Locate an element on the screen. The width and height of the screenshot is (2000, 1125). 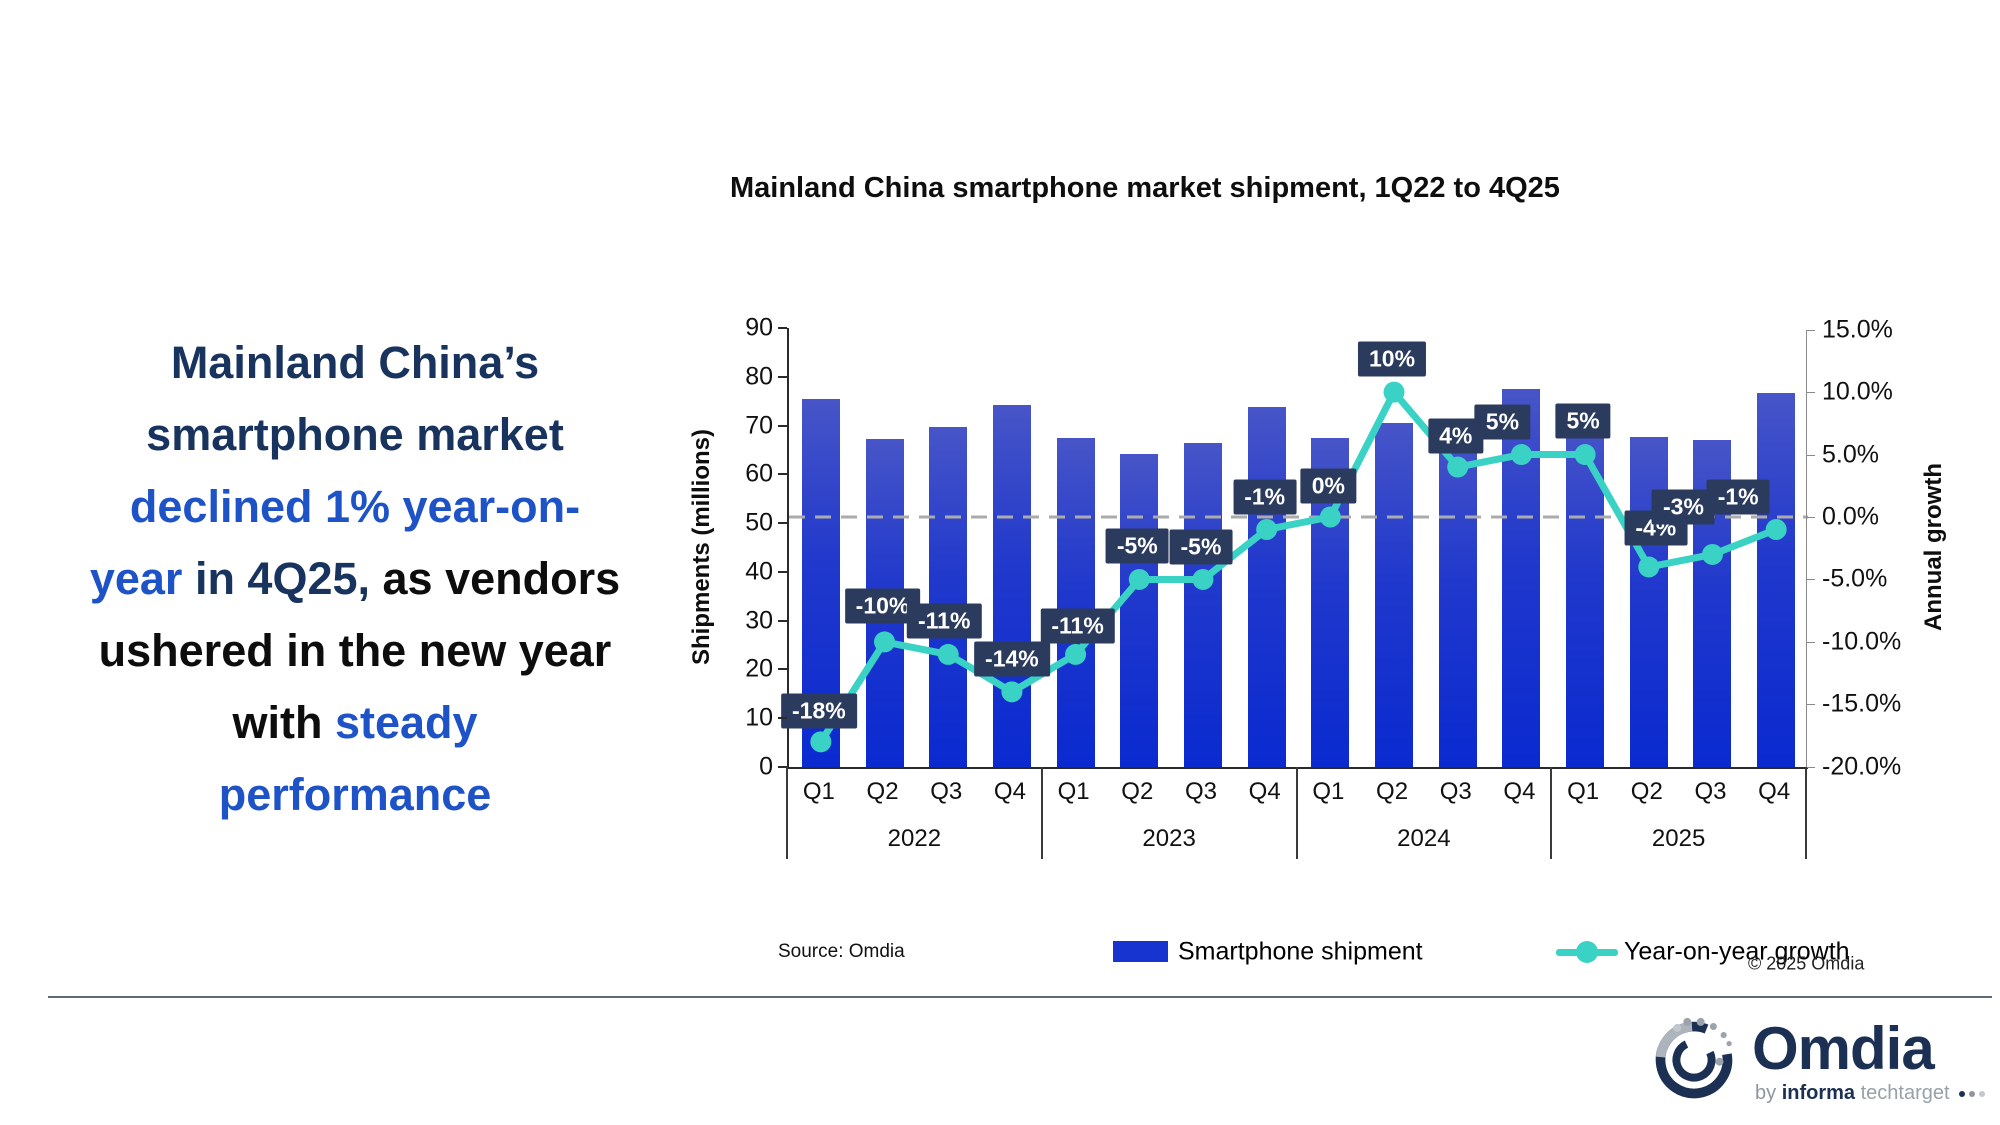
headline-span: in 4Q25, is located at coordinates (276, 578).